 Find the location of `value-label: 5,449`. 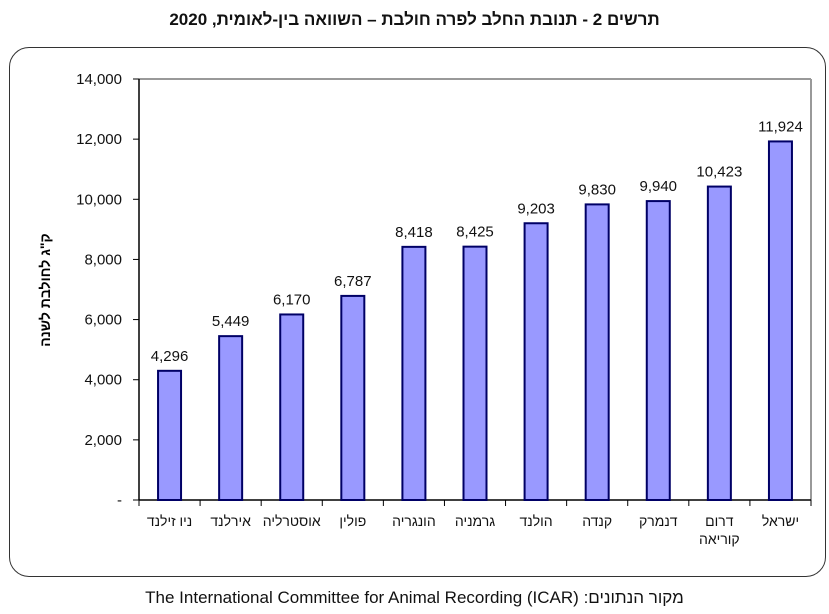

value-label: 5,449 is located at coordinates (231, 321).